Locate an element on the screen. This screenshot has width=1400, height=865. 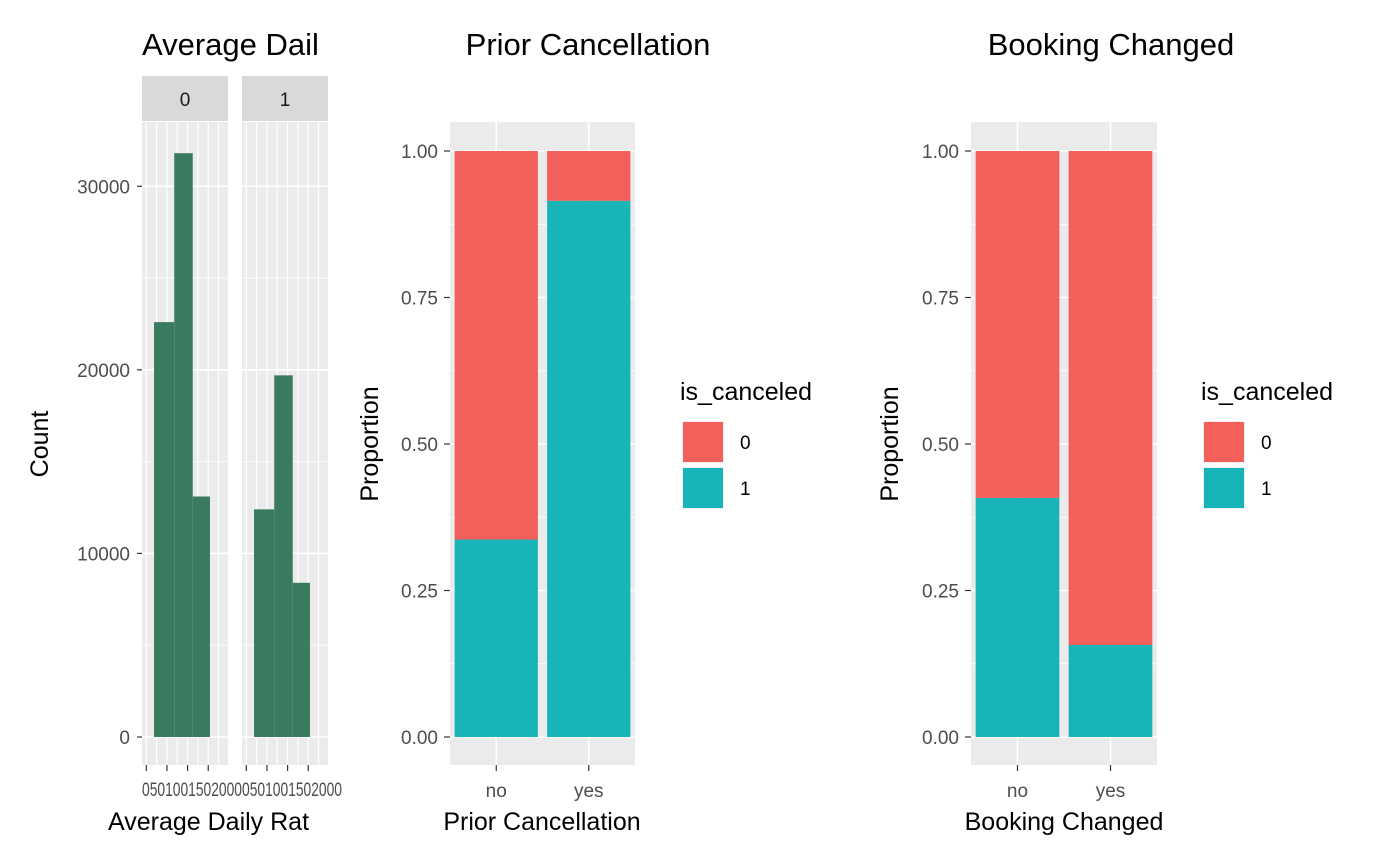
facet-1: 1 0501001502000 is located at coordinates (292, 438).